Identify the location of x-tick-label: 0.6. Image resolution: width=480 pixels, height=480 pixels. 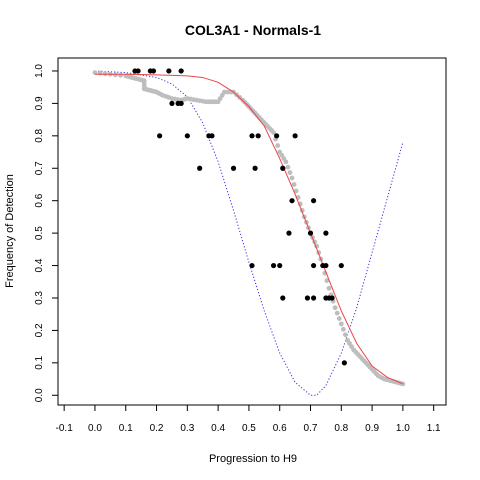
(280, 428).